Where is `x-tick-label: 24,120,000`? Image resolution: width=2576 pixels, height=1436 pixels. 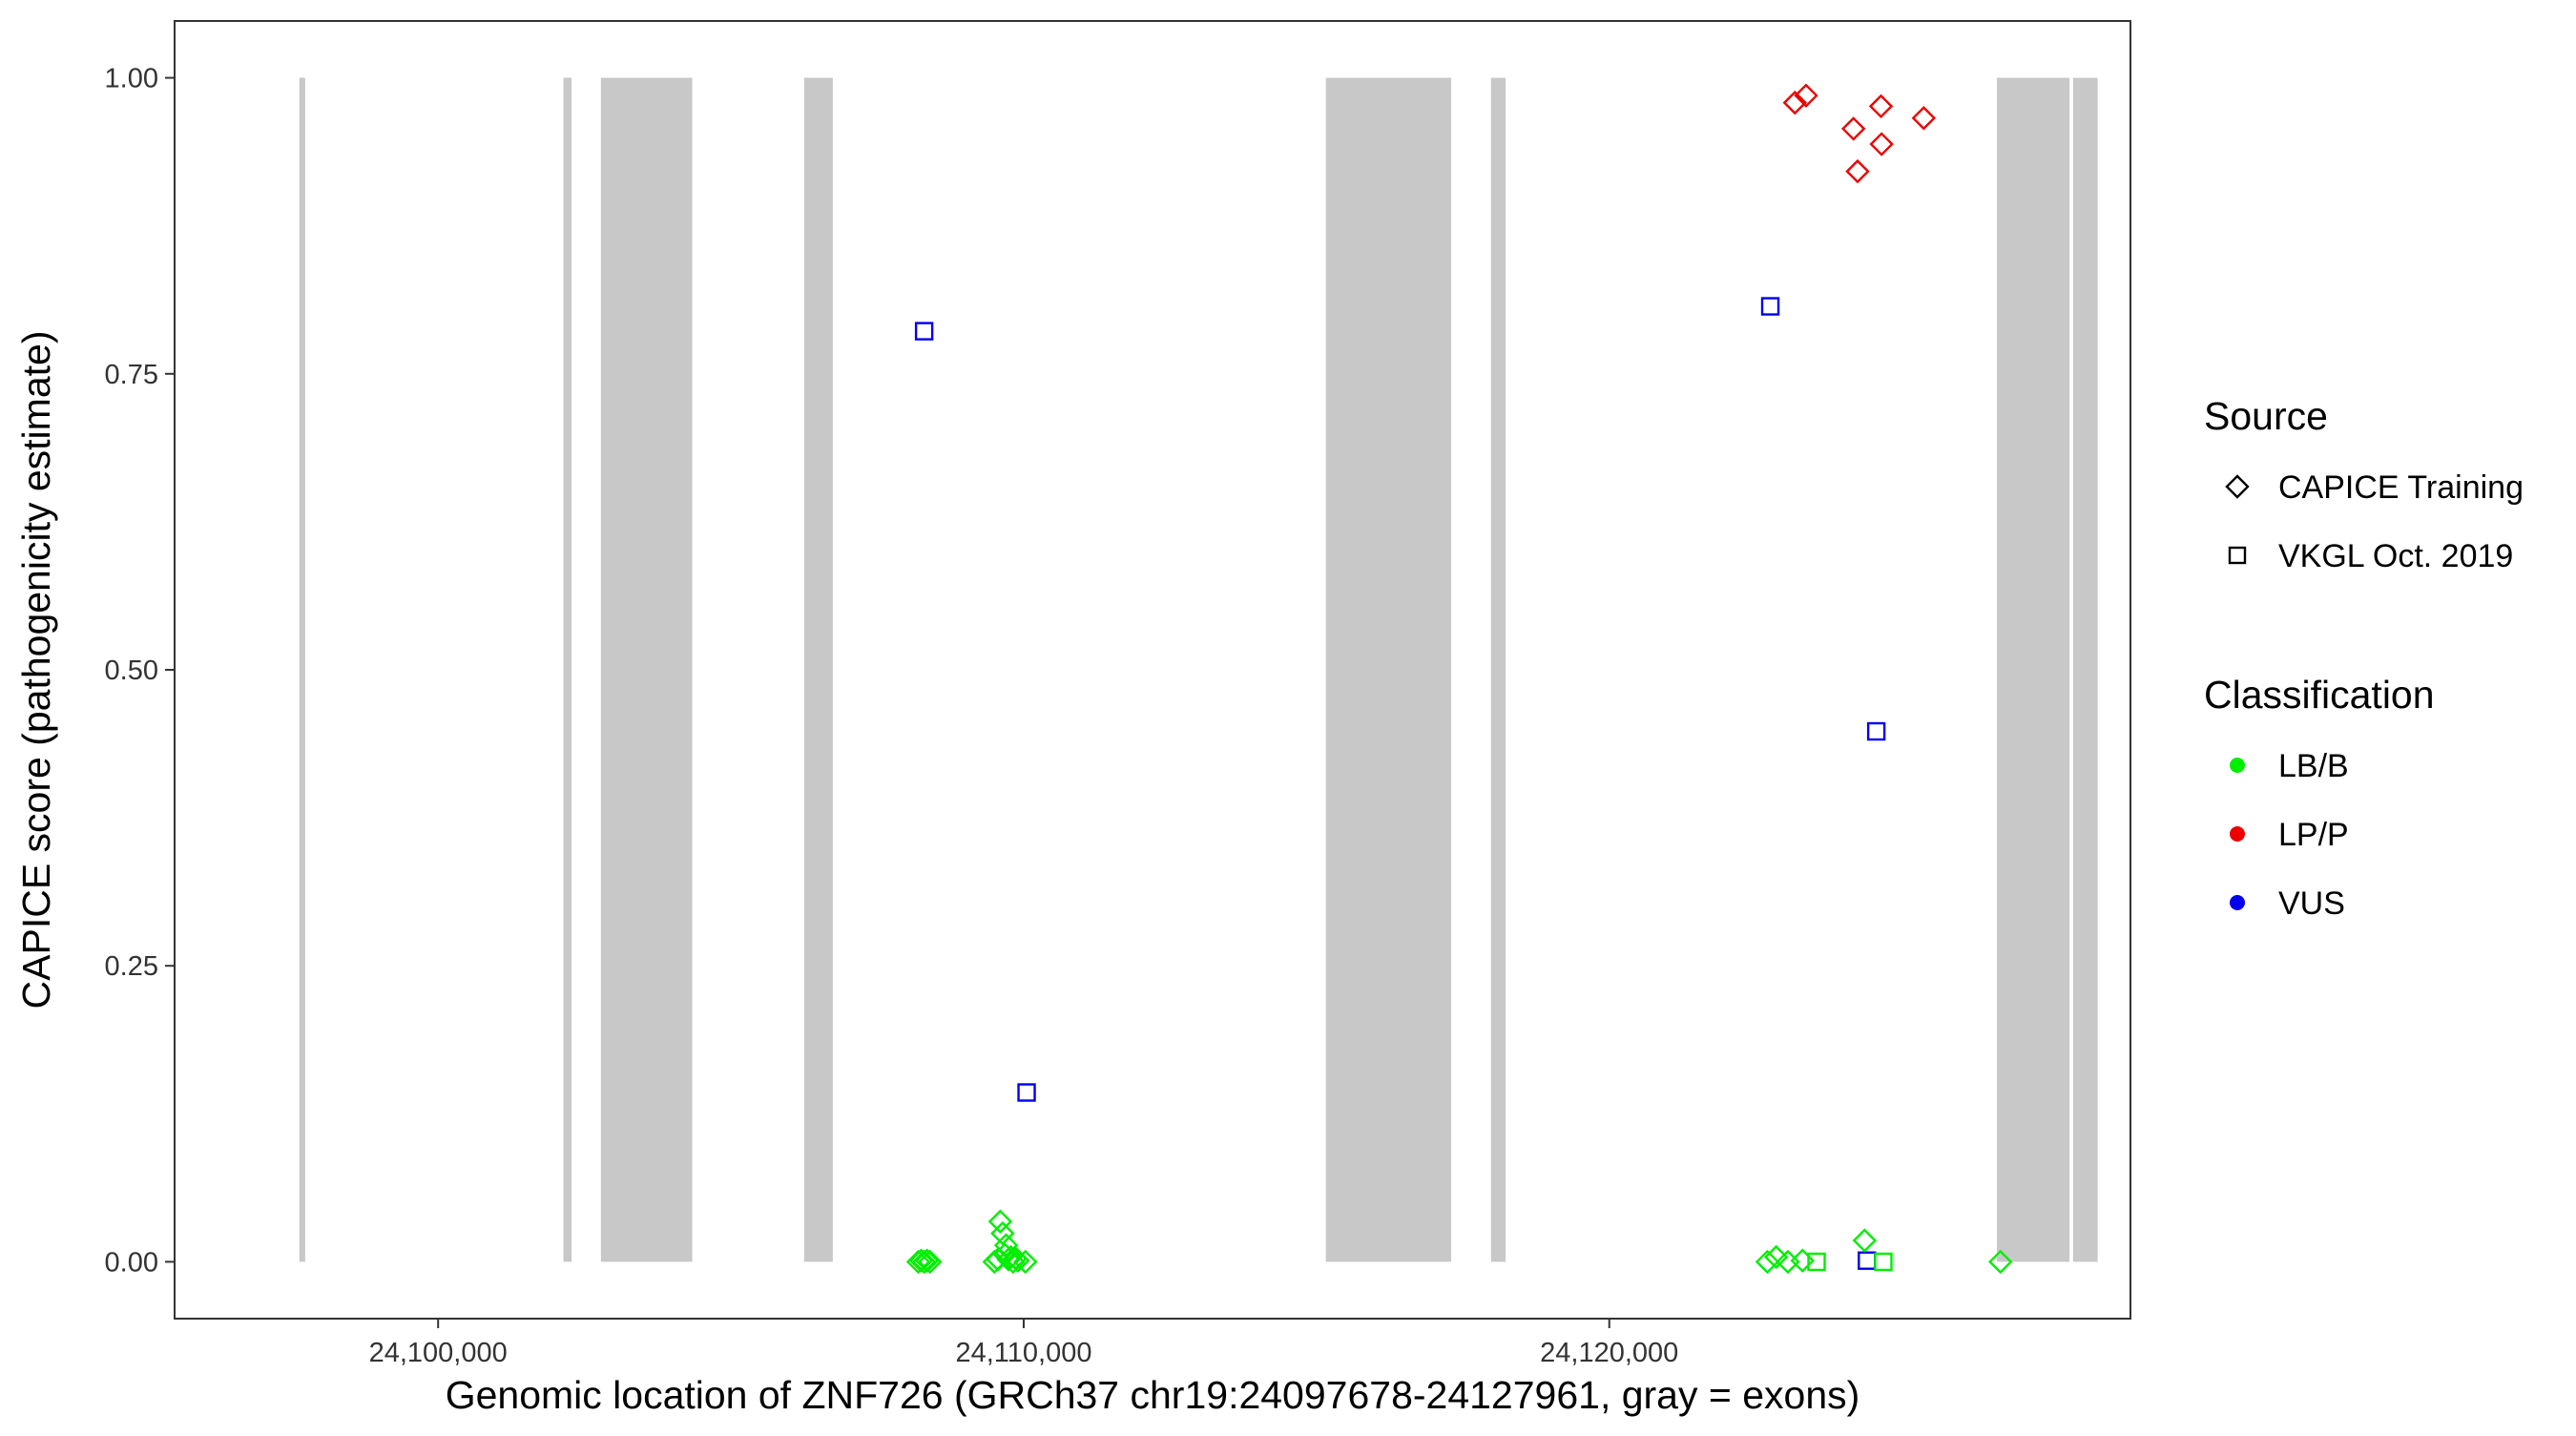
x-tick-label: 24,120,000 is located at coordinates (1609, 1353).